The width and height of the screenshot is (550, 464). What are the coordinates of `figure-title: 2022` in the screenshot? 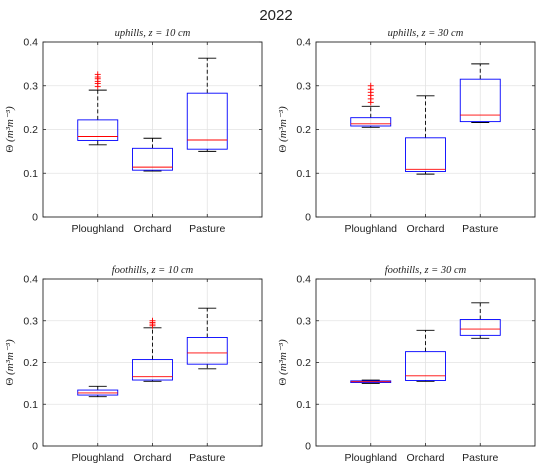 It's located at (275, 15).